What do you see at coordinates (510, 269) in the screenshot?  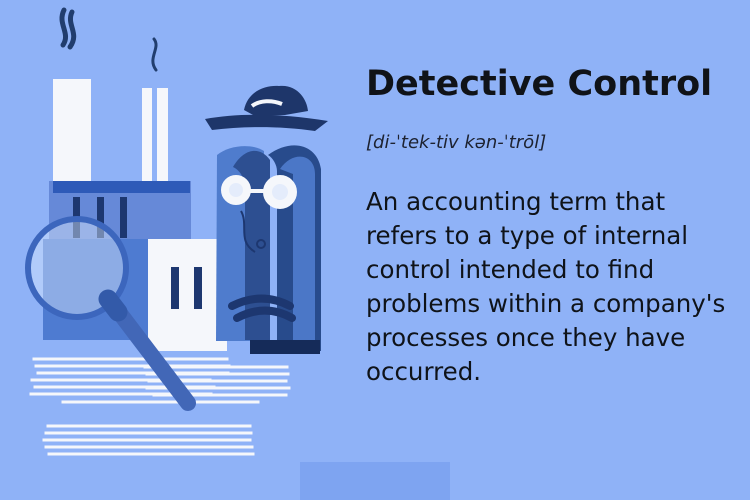 I see `definition-line-3: control intended to find` at bounding box center [510, 269].